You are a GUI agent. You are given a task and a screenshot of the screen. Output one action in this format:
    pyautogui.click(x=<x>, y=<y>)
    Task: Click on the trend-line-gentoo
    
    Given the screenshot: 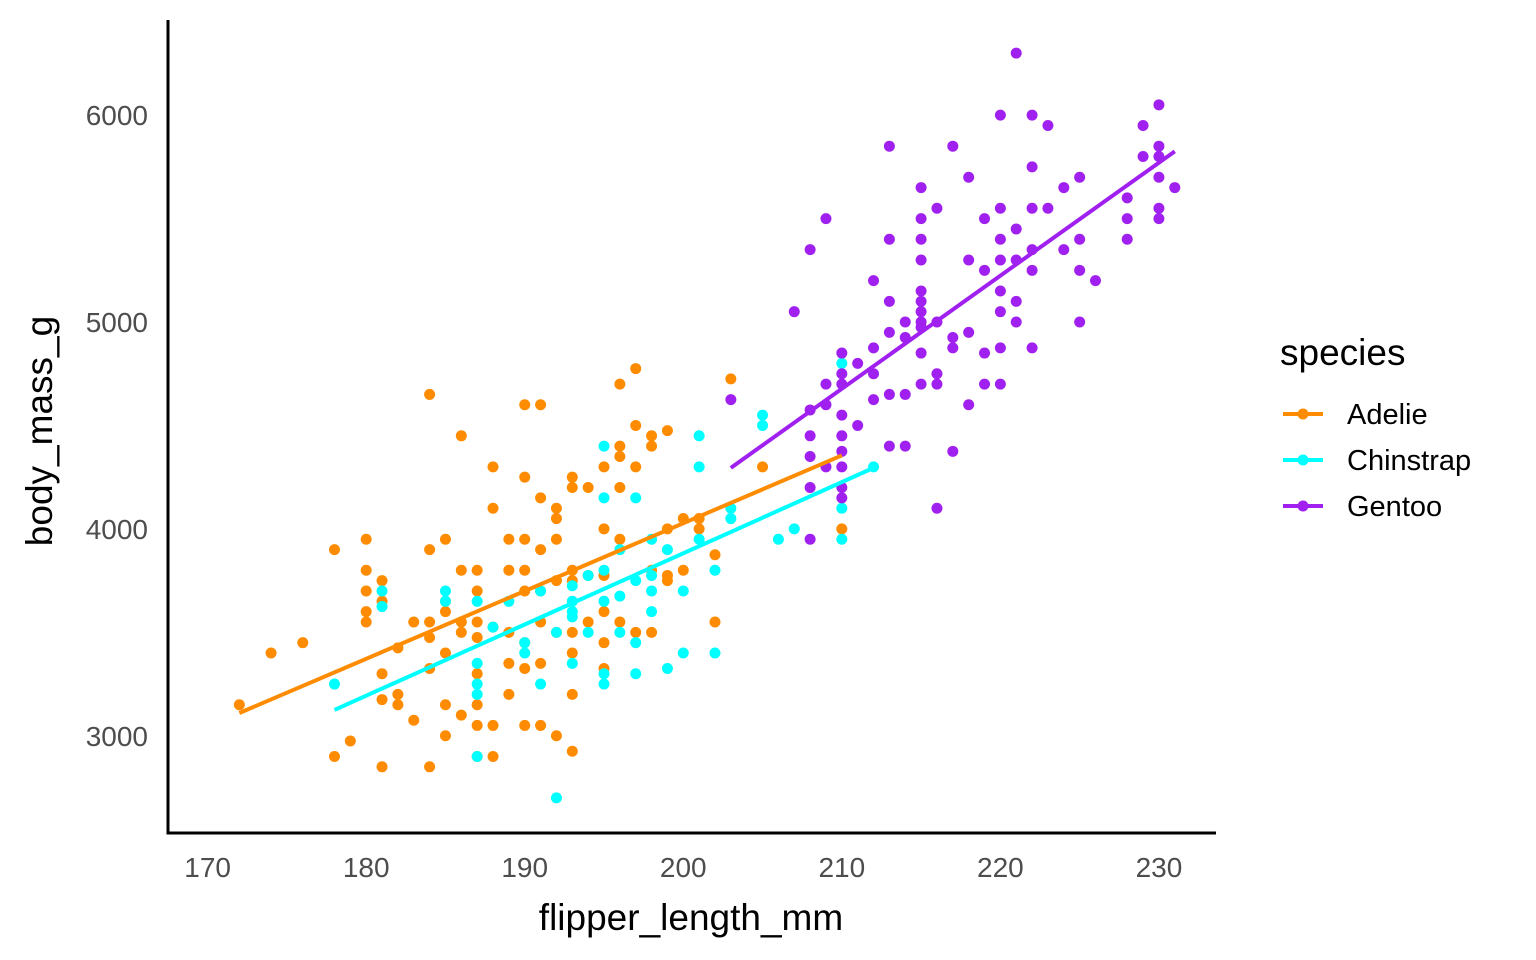 What is the action you would take?
    pyautogui.click(x=952, y=309)
    